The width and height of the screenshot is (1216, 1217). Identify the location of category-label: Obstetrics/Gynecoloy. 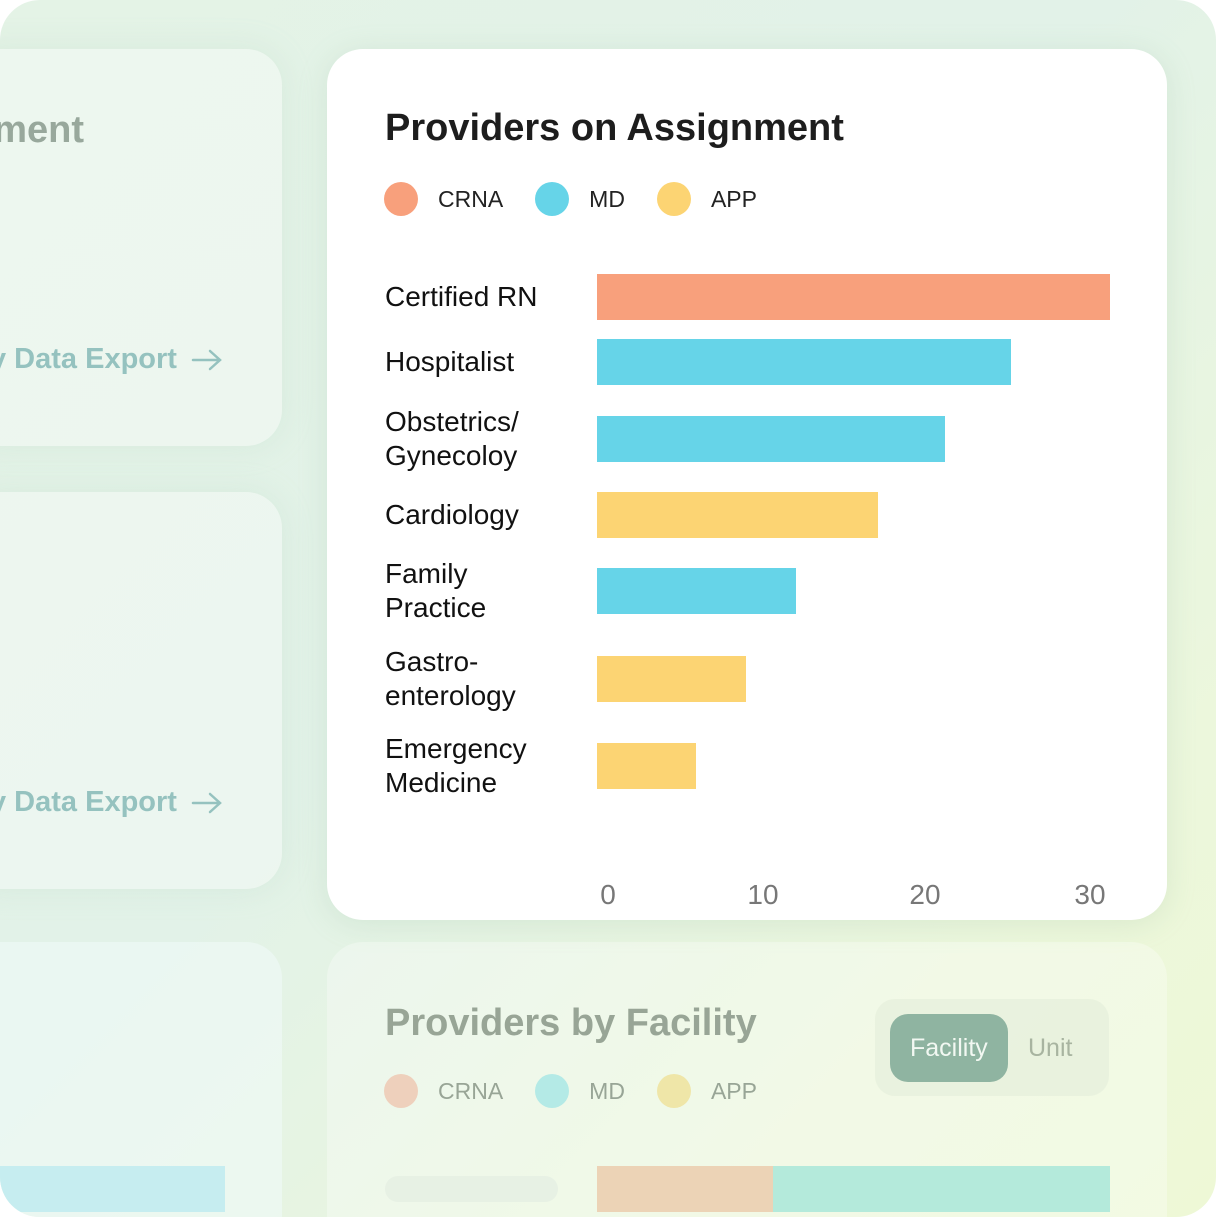
(452, 438).